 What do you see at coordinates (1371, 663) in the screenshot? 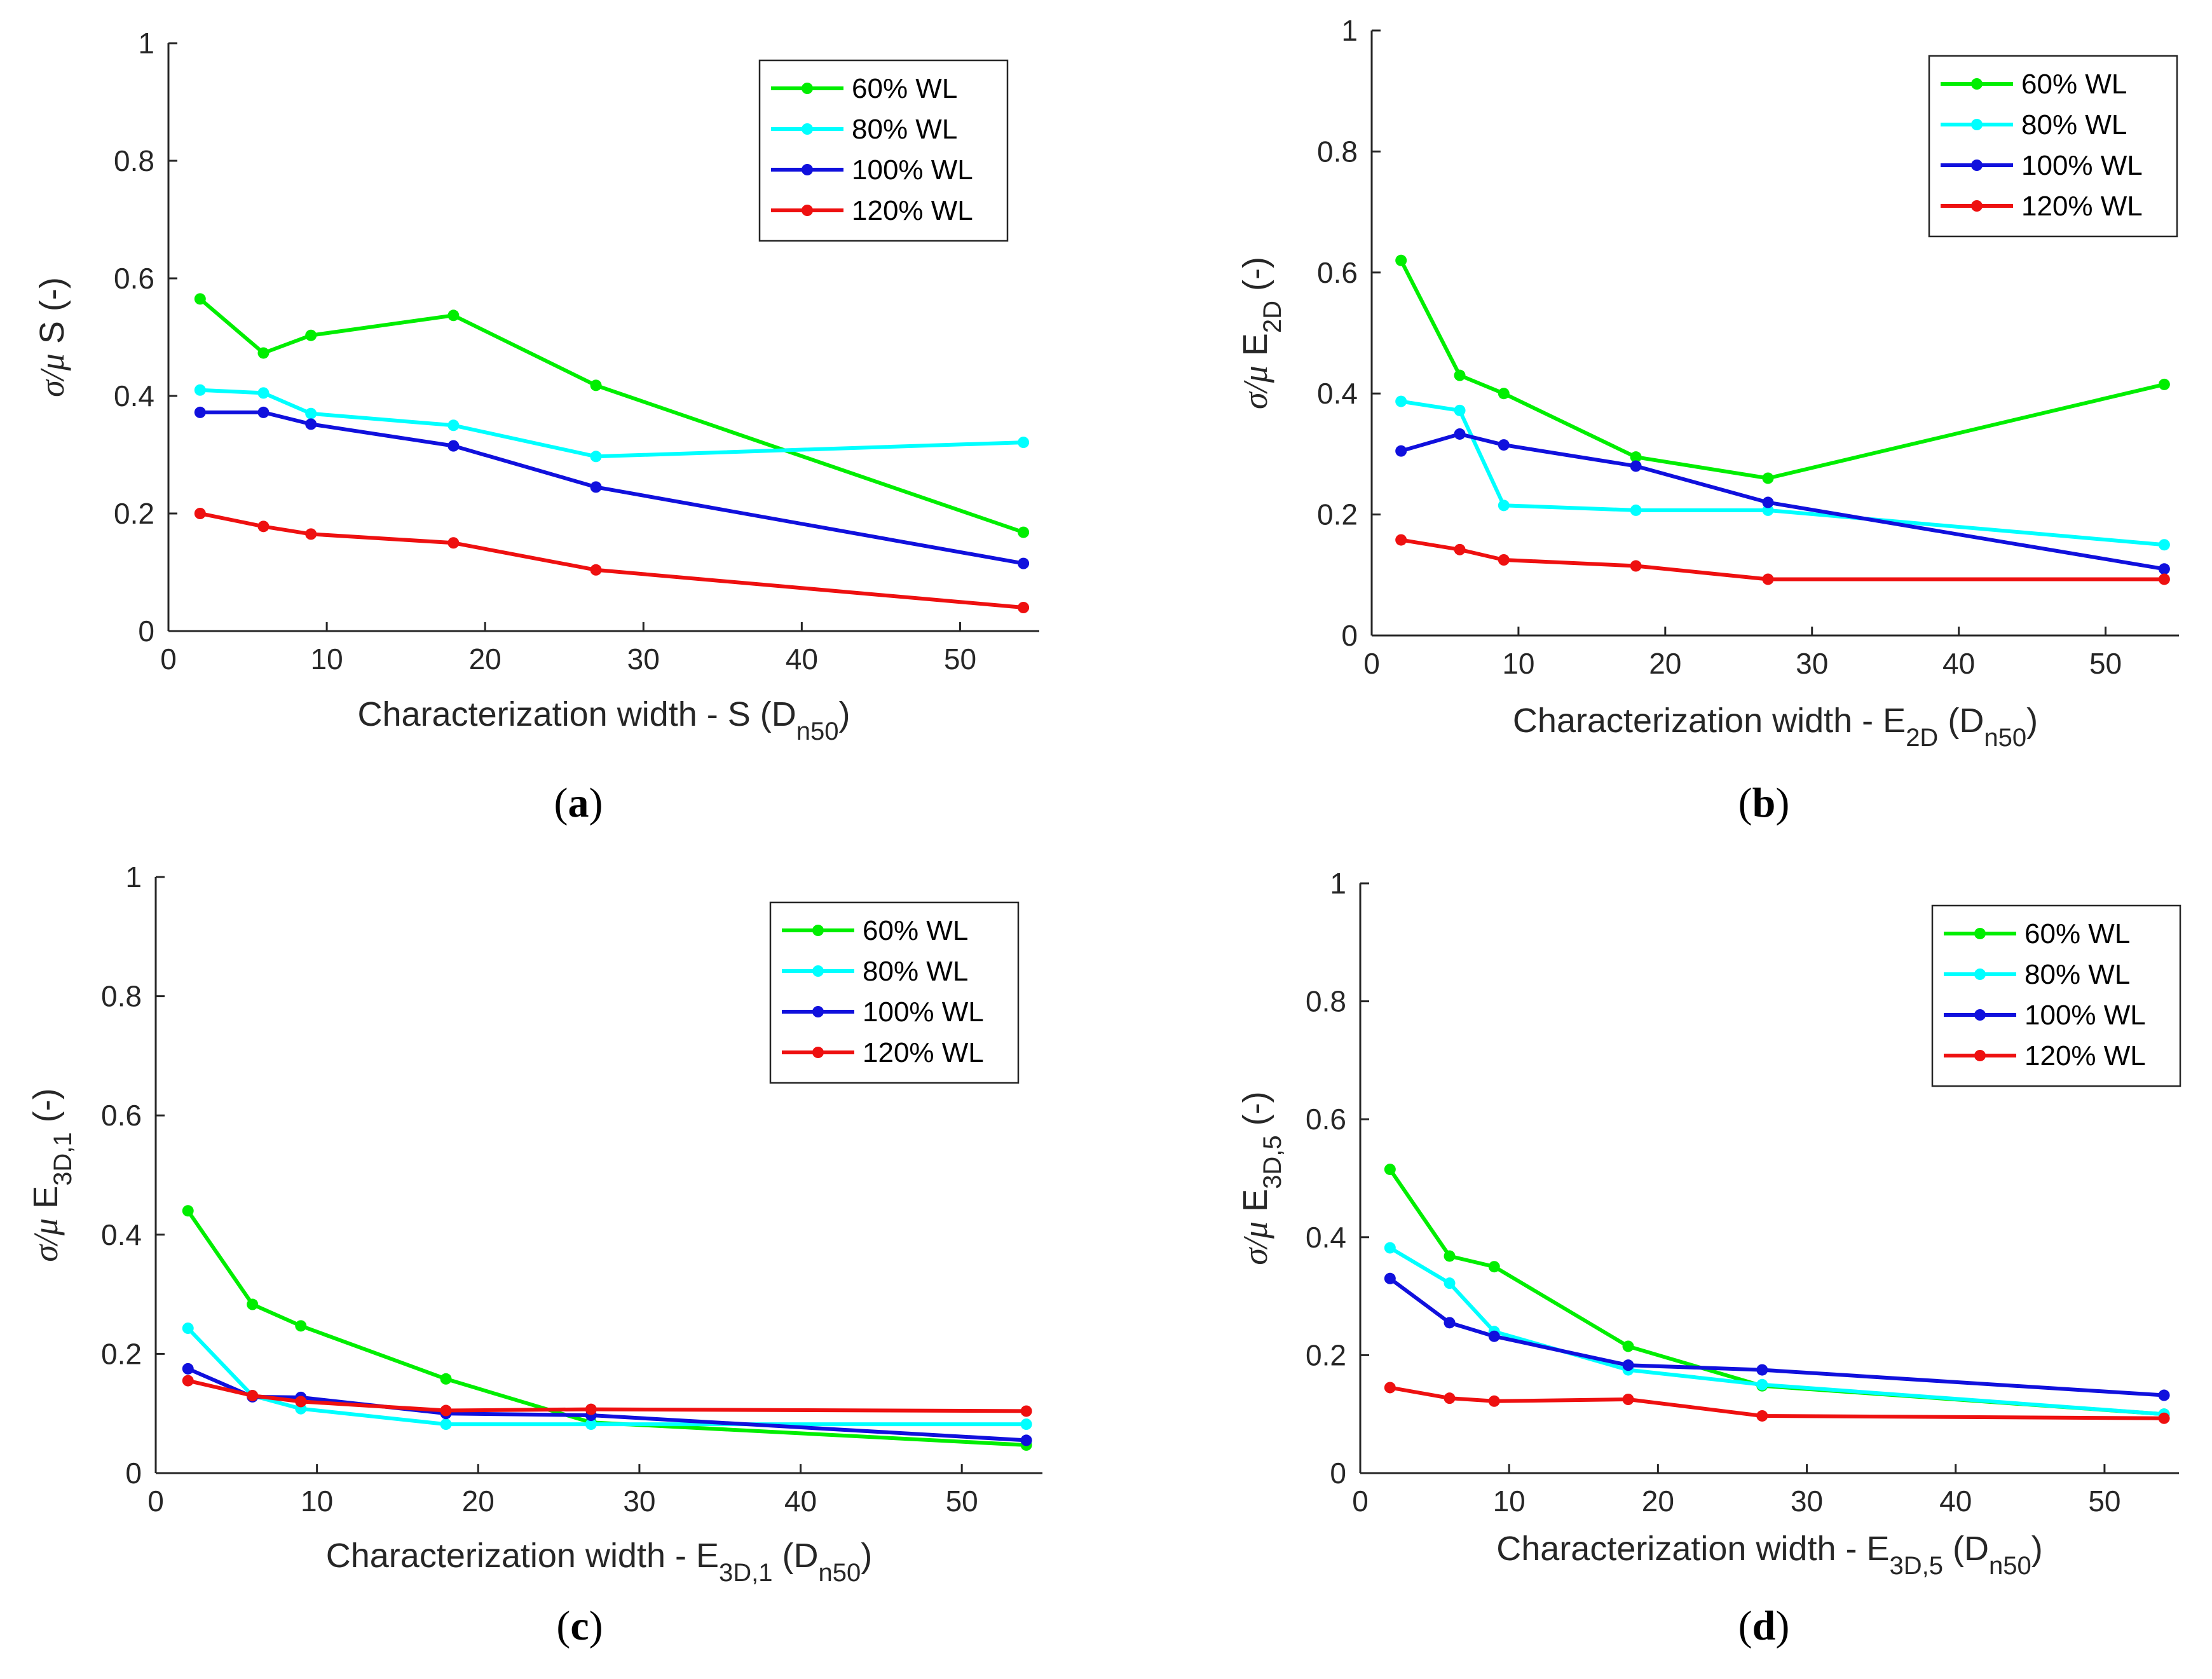
I see `x-tick-label: 0` at bounding box center [1371, 663].